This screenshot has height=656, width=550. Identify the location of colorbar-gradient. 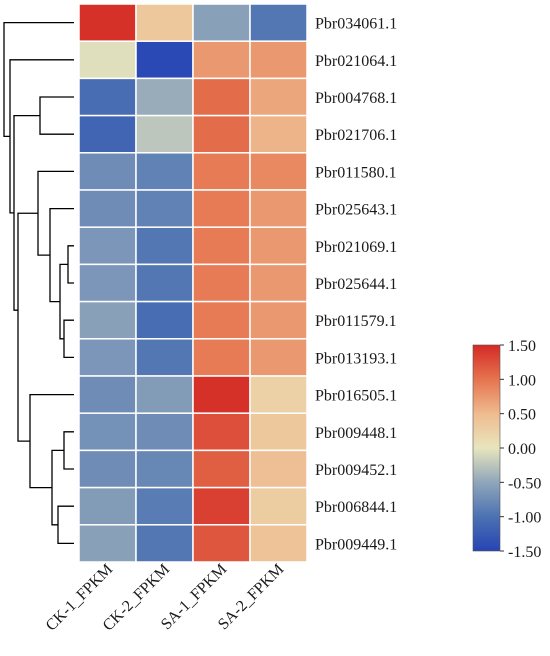
(486, 448).